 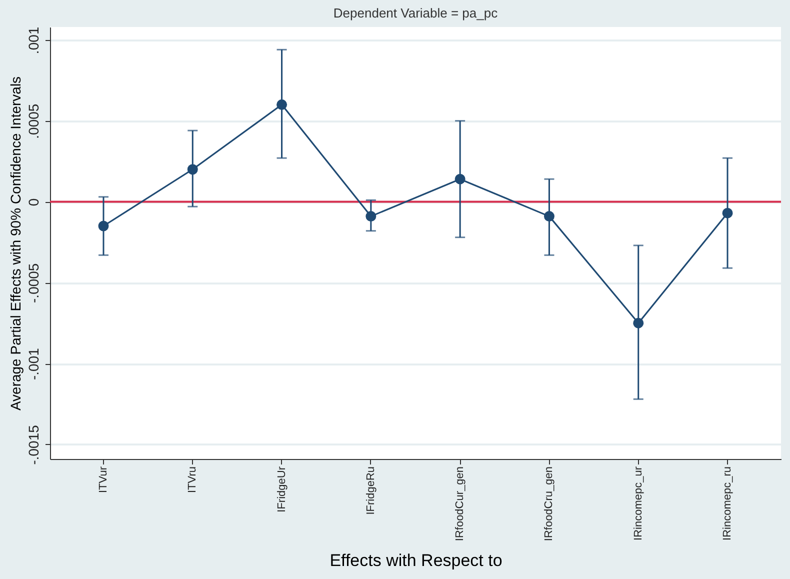 What do you see at coordinates (638, 503) in the screenshot?
I see `x-tick-label: IRincomepc_ur` at bounding box center [638, 503].